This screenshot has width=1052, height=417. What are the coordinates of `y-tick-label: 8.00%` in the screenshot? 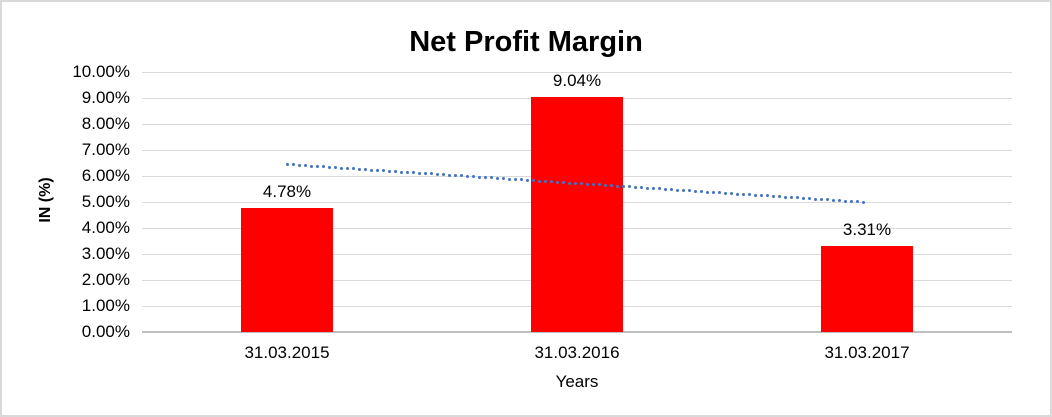 It's located at (105, 123).